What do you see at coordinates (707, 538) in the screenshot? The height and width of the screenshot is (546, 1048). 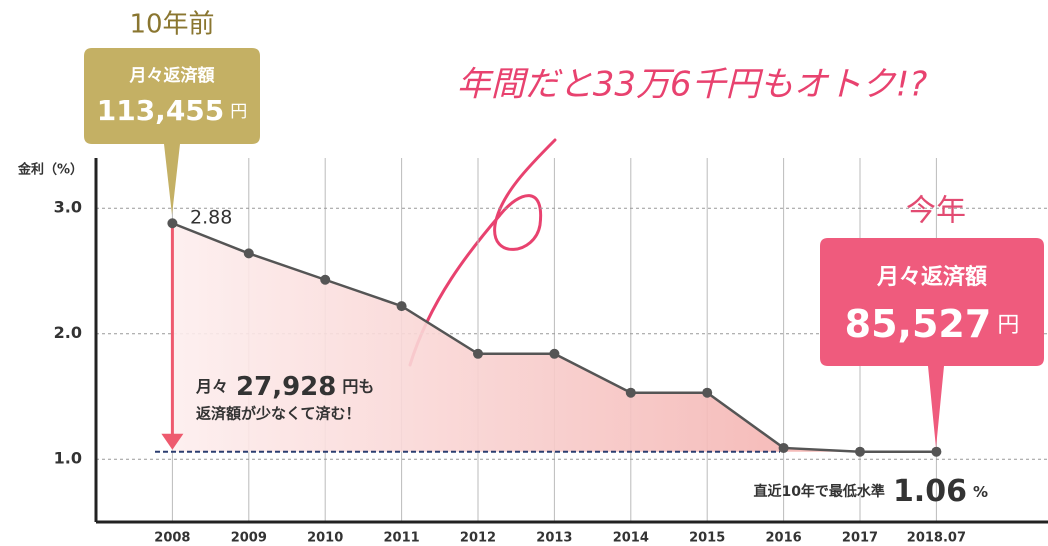 I see `x-tick-label: 2015` at bounding box center [707, 538].